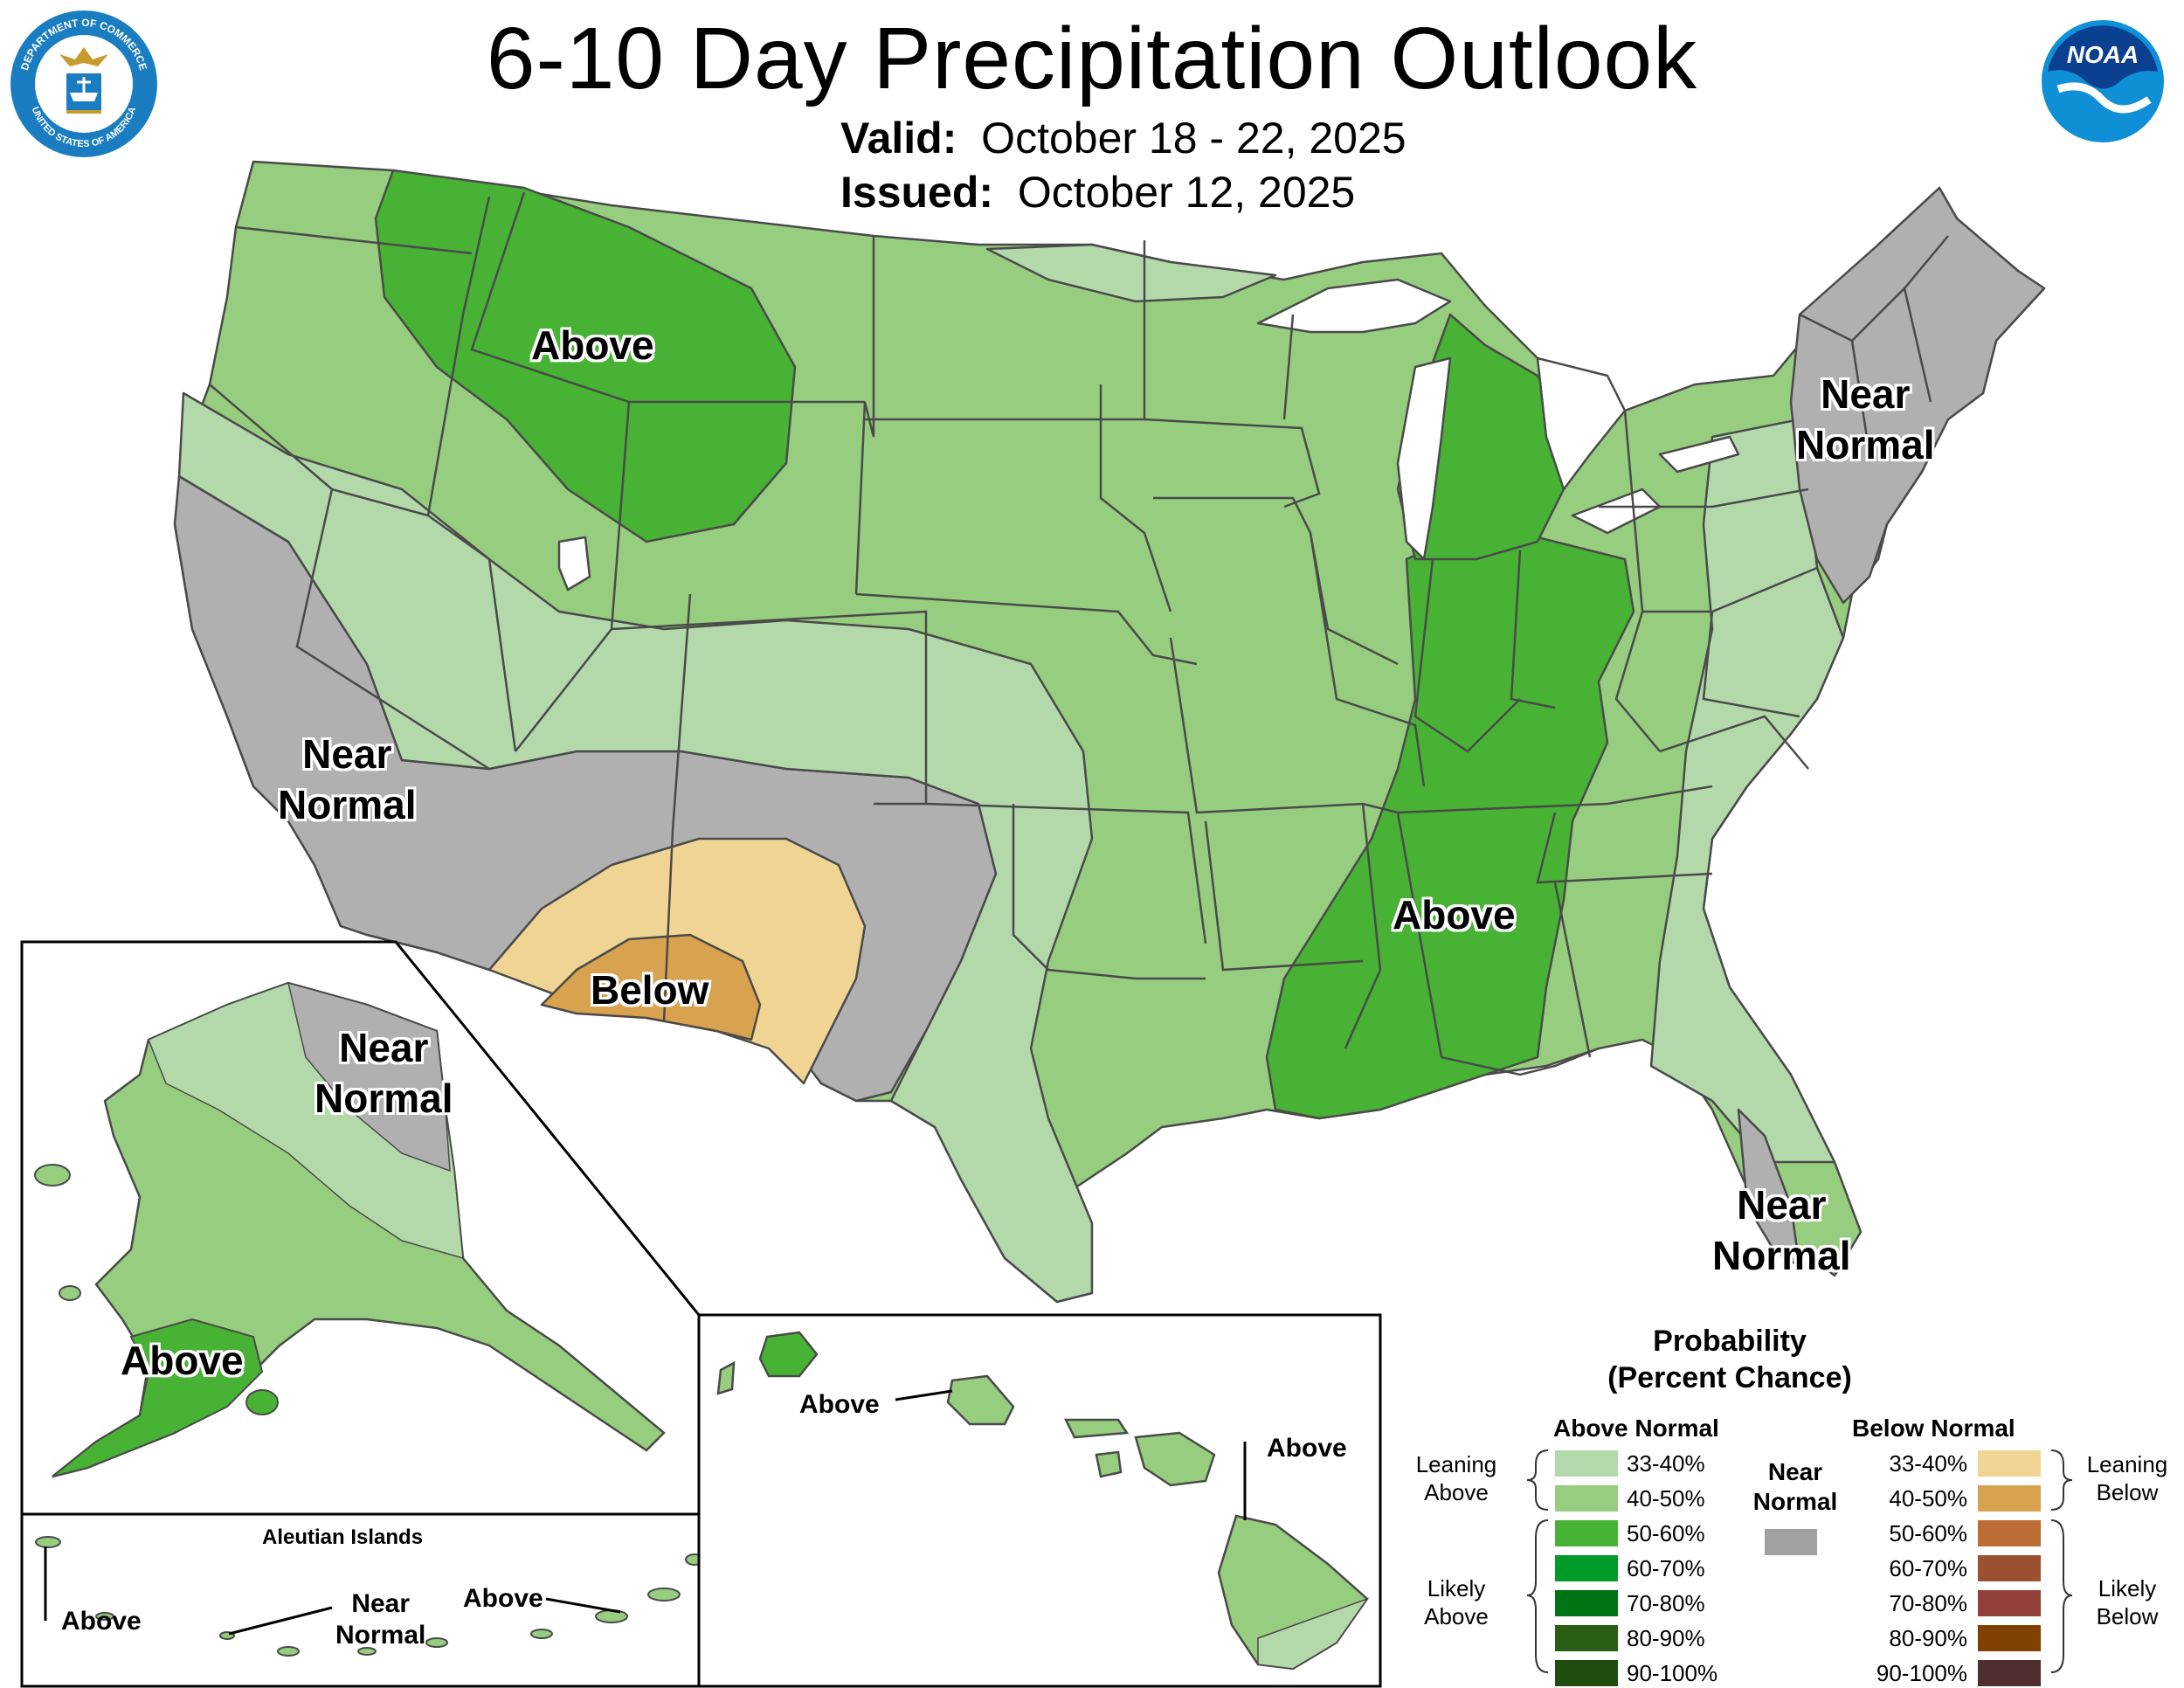 The height and width of the screenshot is (1688, 2184). What do you see at coordinates (1791, 1542) in the screenshot?
I see `legend-near-normal-swatch` at bounding box center [1791, 1542].